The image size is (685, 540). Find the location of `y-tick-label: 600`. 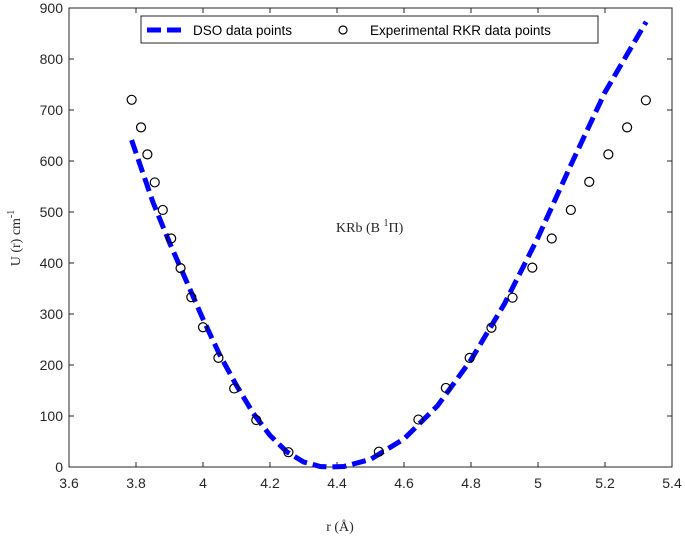

y-tick-label: 600 is located at coordinates (52, 161).